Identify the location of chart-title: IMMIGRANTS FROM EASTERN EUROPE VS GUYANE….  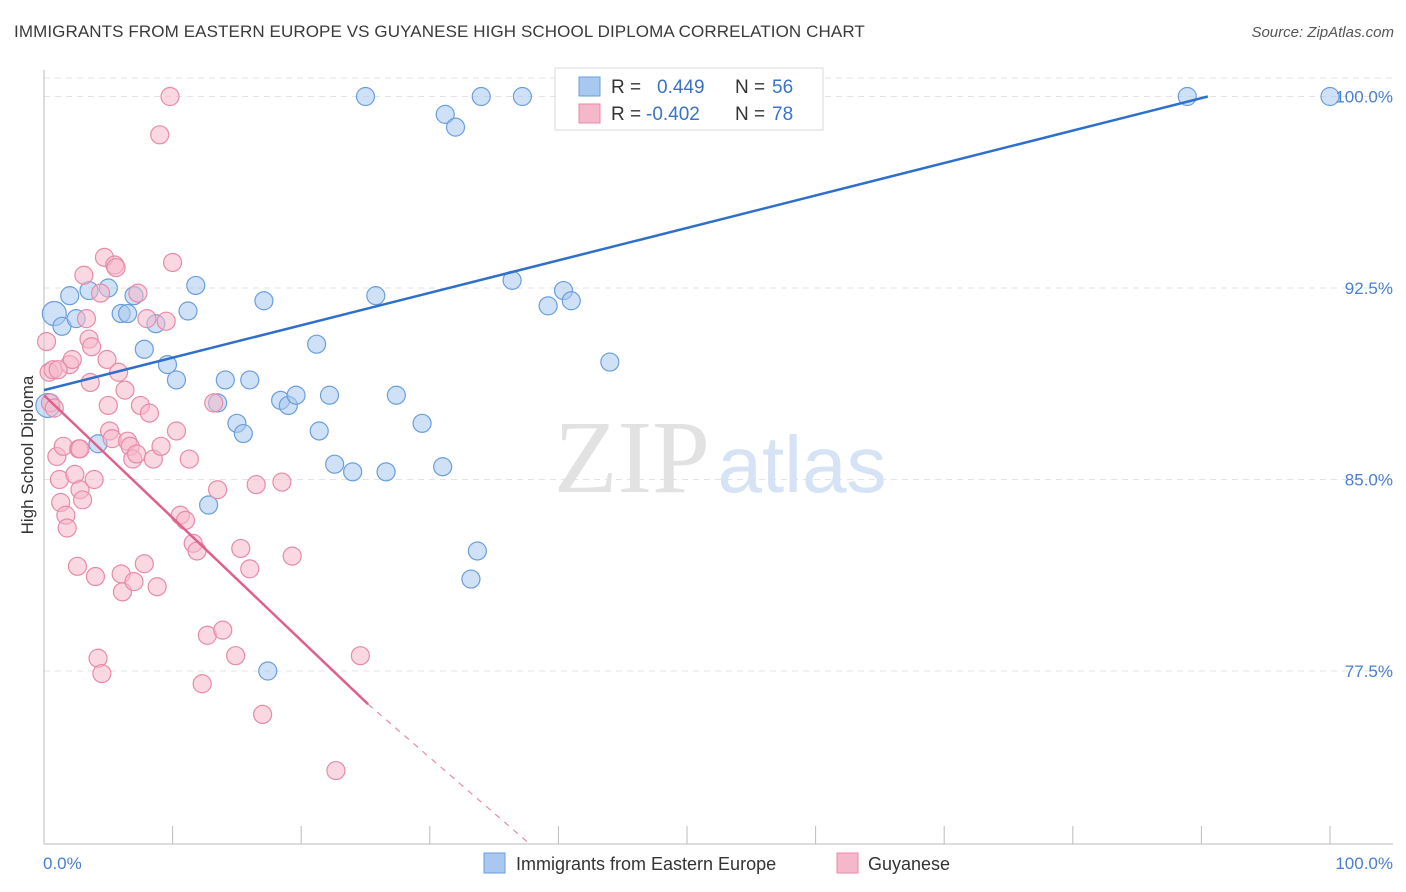
(439, 31).